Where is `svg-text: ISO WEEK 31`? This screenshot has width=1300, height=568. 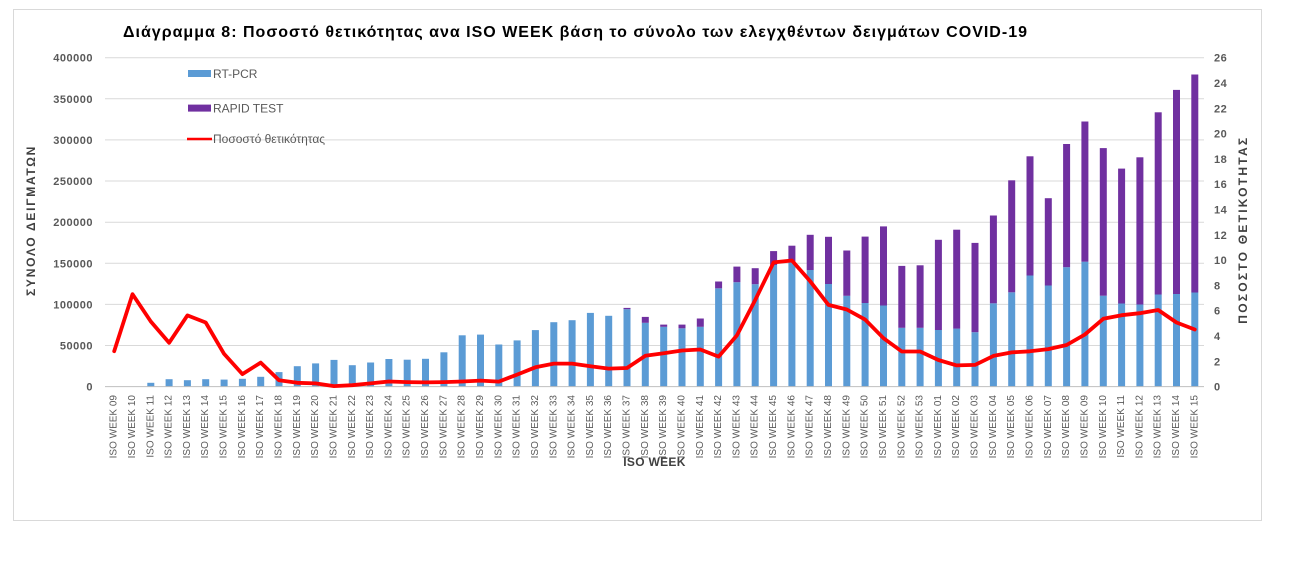 svg-text: ISO WEEK 31 is located at coordinates (517, 427).